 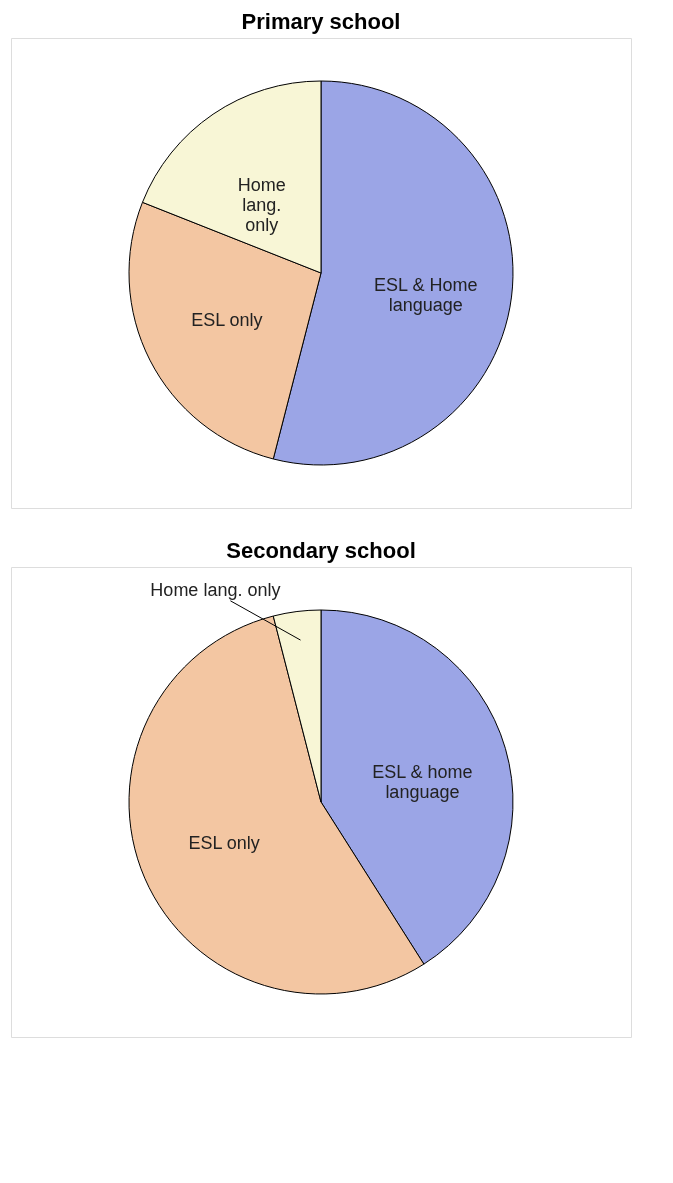 I want to click on slice-label: ESL & Home language, so click(x=426, y=295).